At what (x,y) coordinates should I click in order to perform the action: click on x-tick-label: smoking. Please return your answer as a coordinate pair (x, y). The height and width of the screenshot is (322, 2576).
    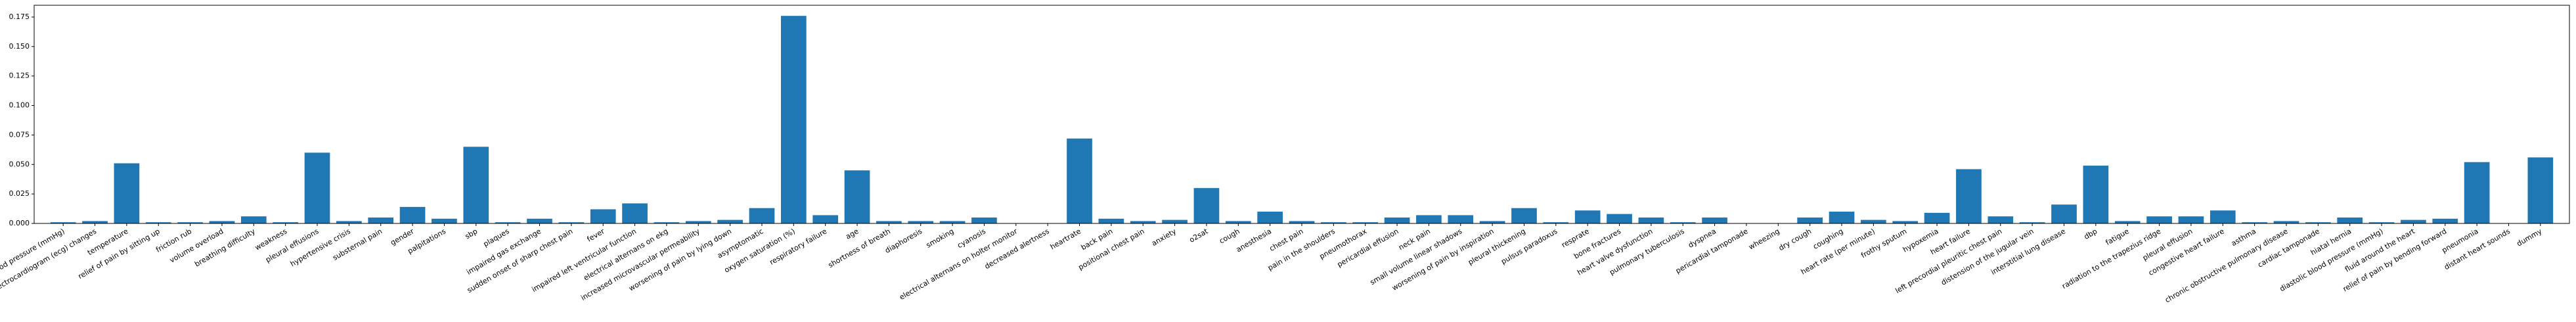
    Looking at the image, I should click on (940, 239).